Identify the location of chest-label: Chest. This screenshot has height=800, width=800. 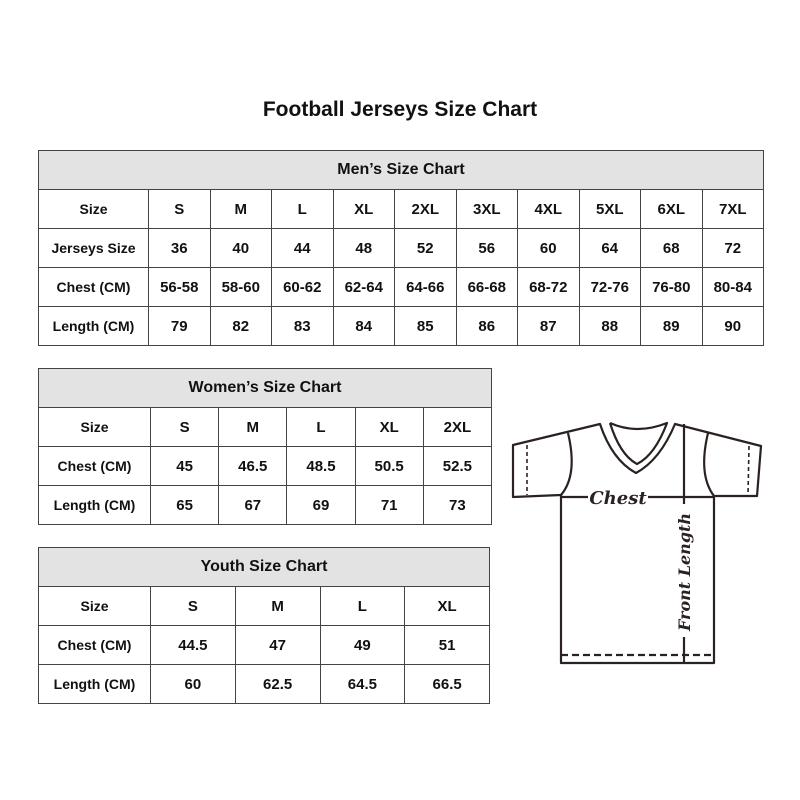
(618, 498).